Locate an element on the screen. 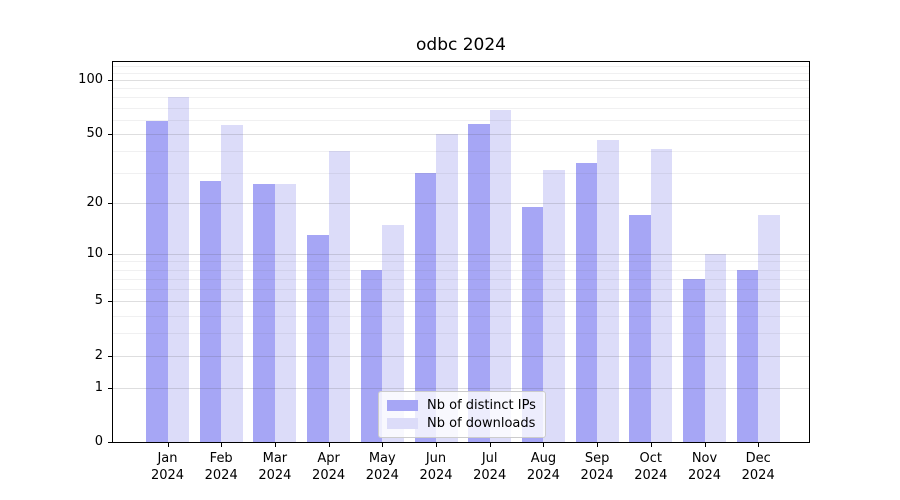  xtick-mark-aug is located at coordinates (544, 445).